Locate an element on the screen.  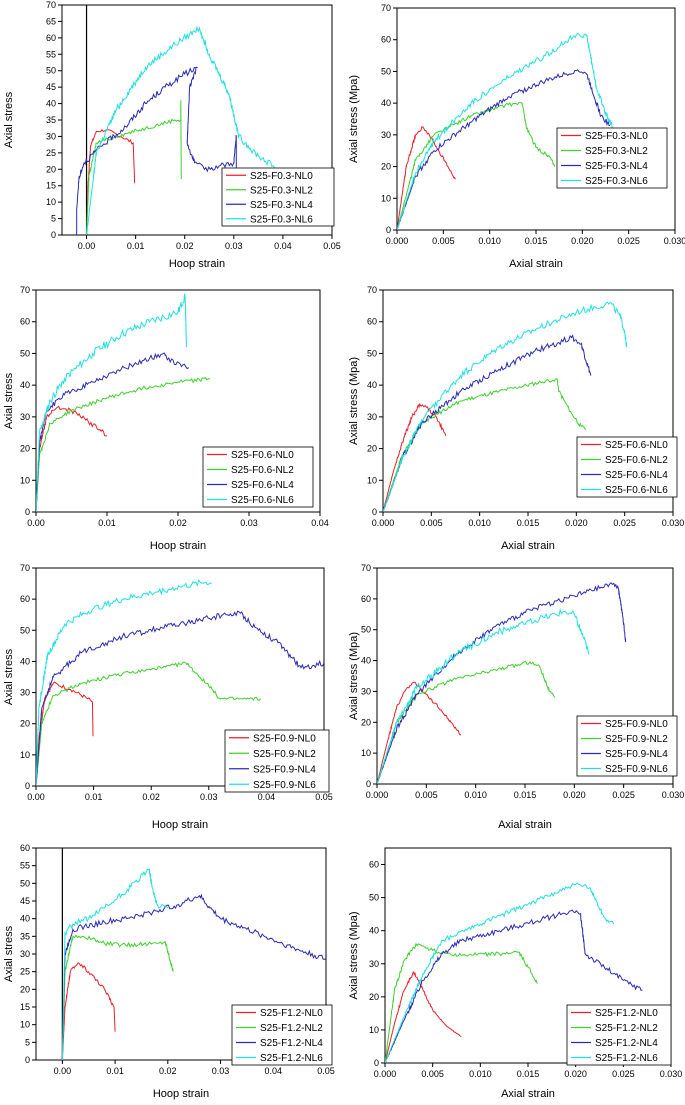
series-line-s25-f0.3-nl4 is located at coordinates (156, 150).